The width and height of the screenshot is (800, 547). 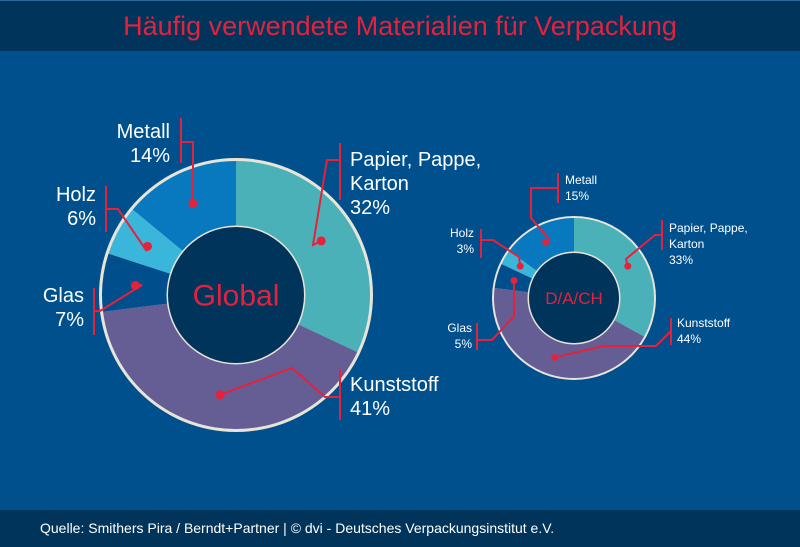 What do you see at coordinates (81, 219) in the screenshot?
I see `value-label-holz: 6%` at bounding box center [81, 219].